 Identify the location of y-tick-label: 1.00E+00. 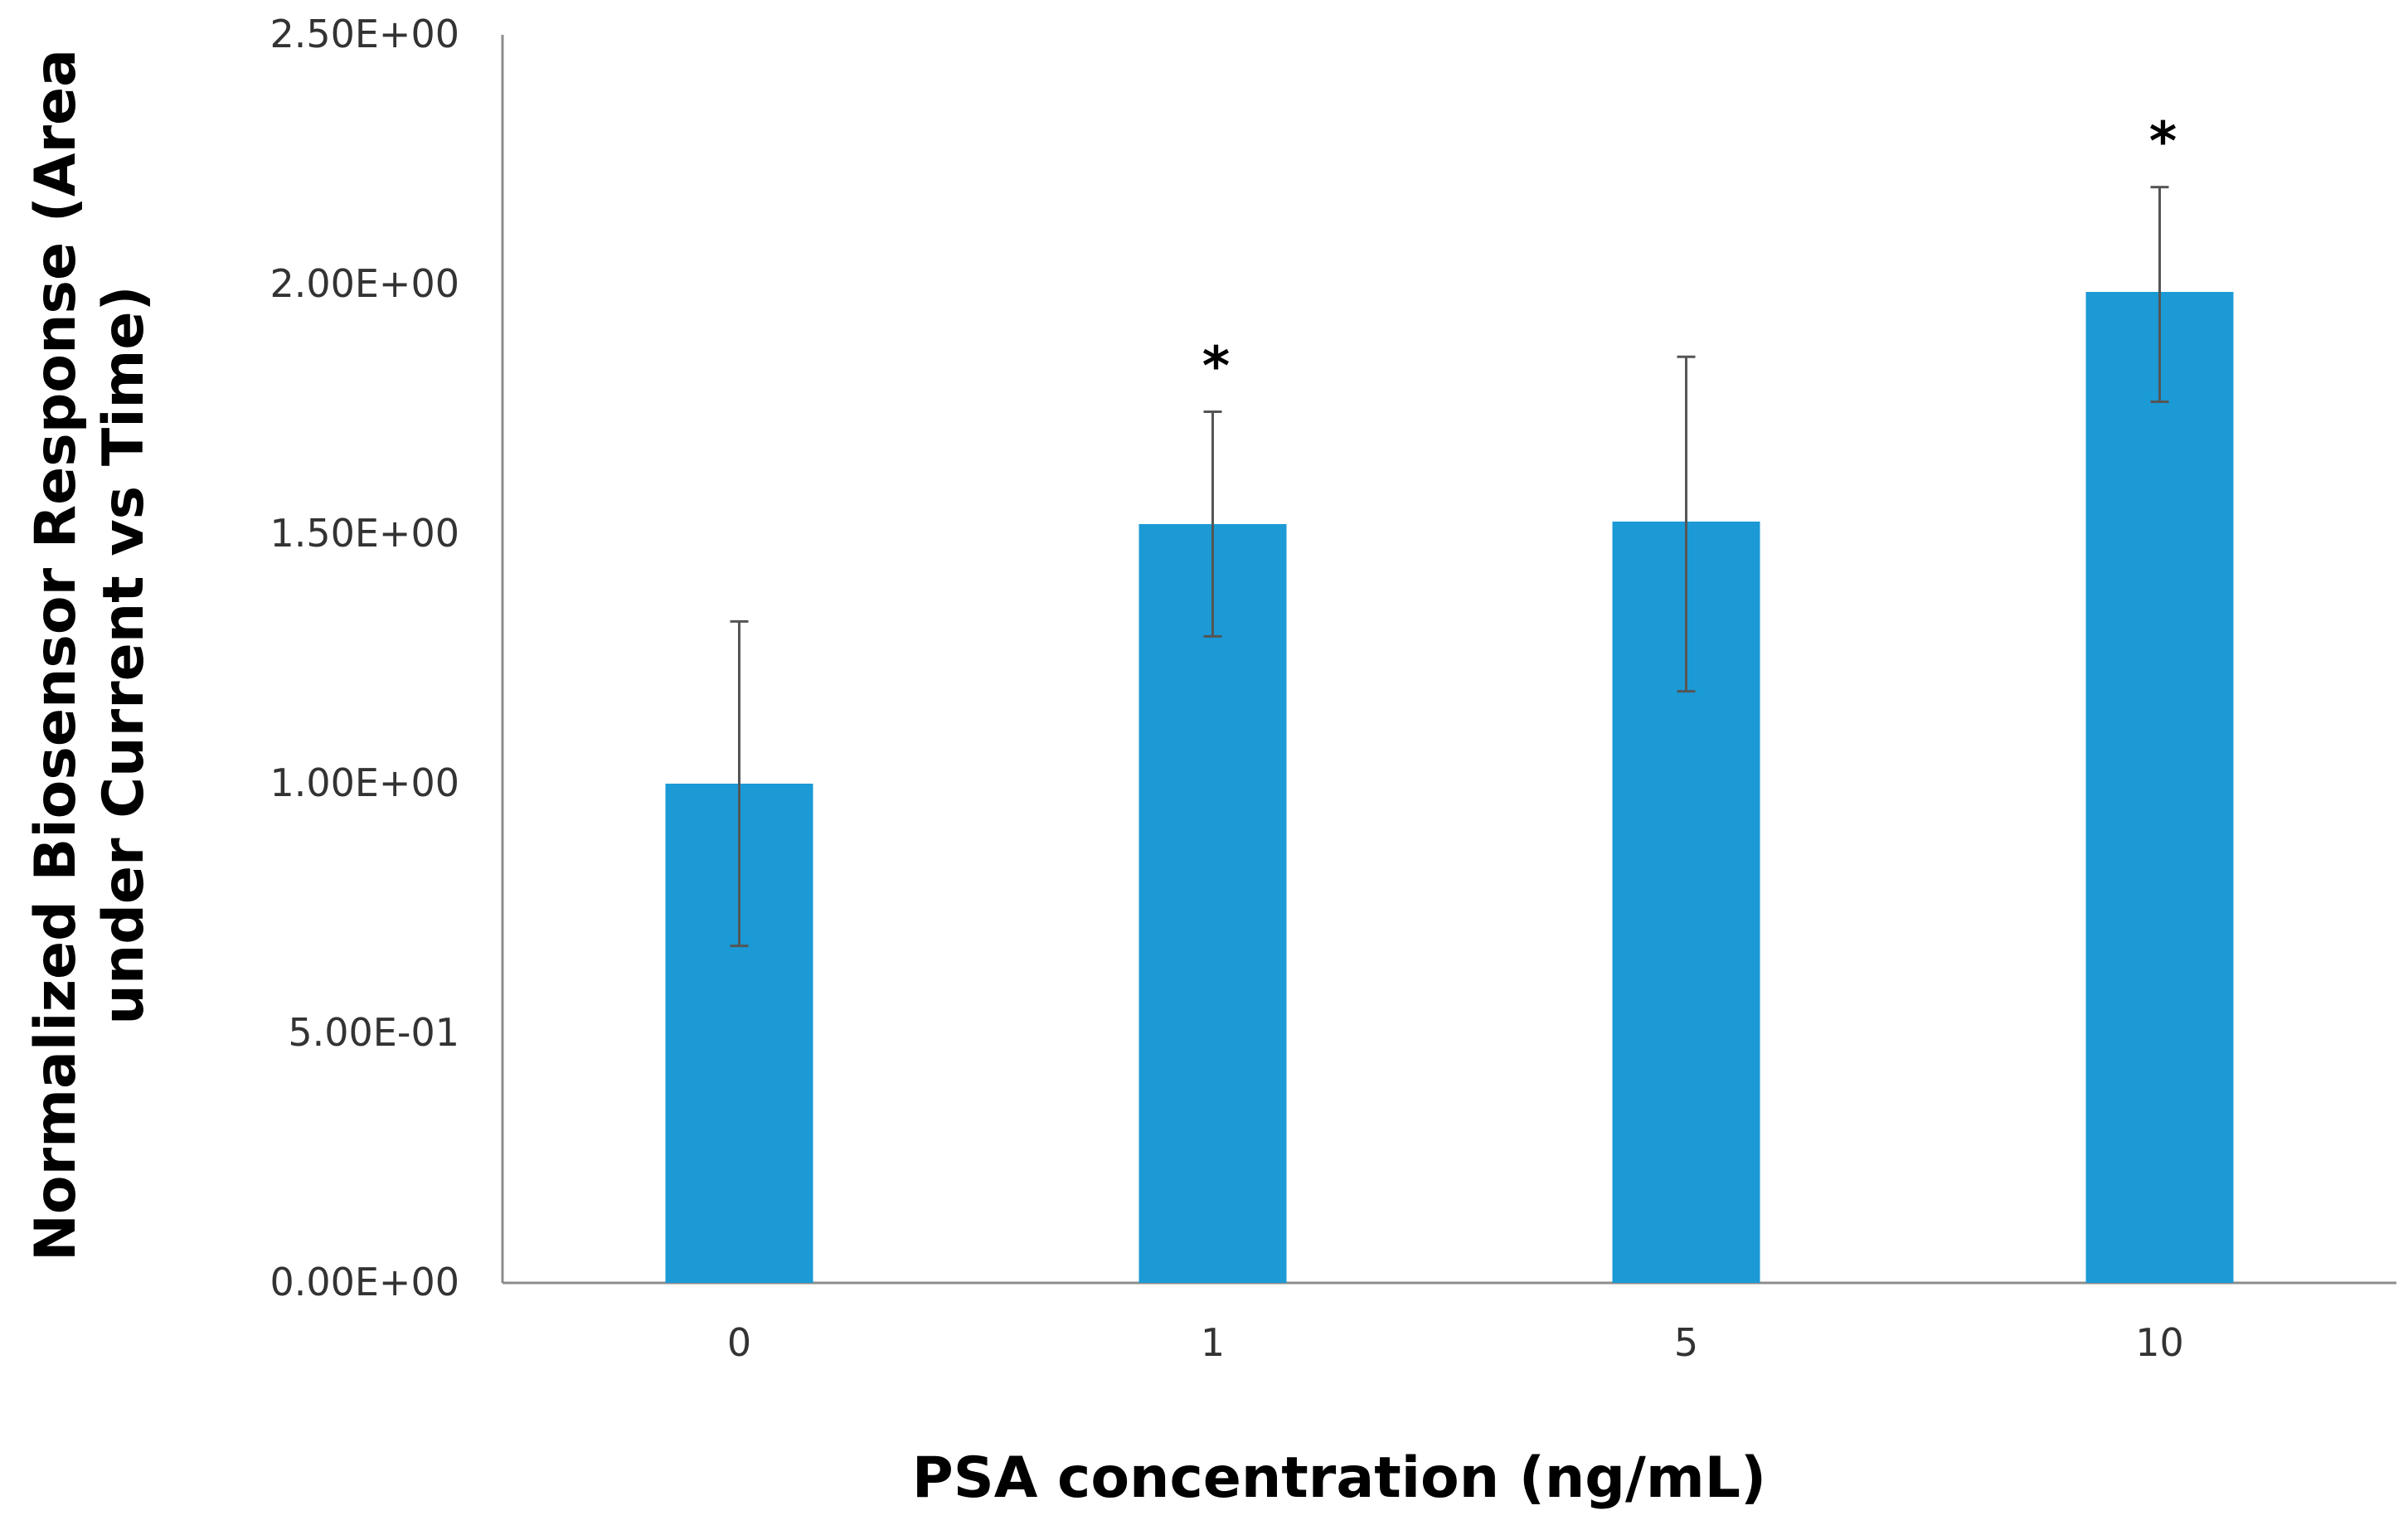
(364, 782).